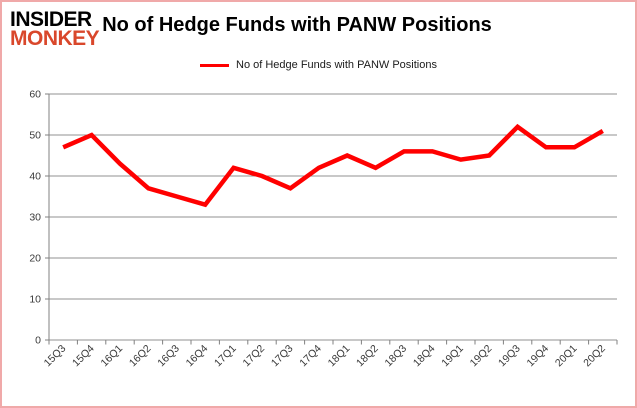 The height and width of the screenshot is (408, 637). Describe the element at coordinates (55, 356) in the screenshot. I see `x-tick-label: 15Q3` at that location.